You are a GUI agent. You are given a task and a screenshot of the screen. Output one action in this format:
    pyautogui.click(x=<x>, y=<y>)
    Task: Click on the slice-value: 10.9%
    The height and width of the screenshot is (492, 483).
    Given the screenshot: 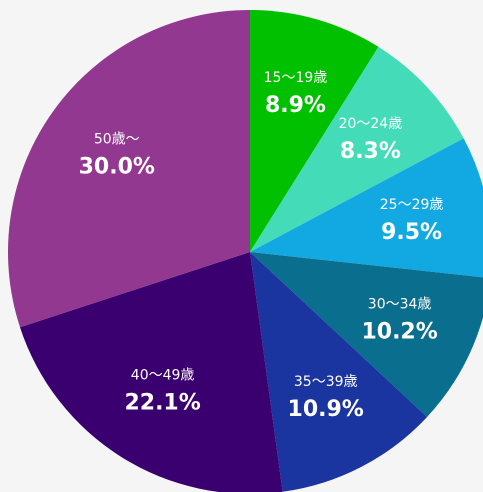 What is the action you would take?
    pyautogui.click(x=326, y=409)
    